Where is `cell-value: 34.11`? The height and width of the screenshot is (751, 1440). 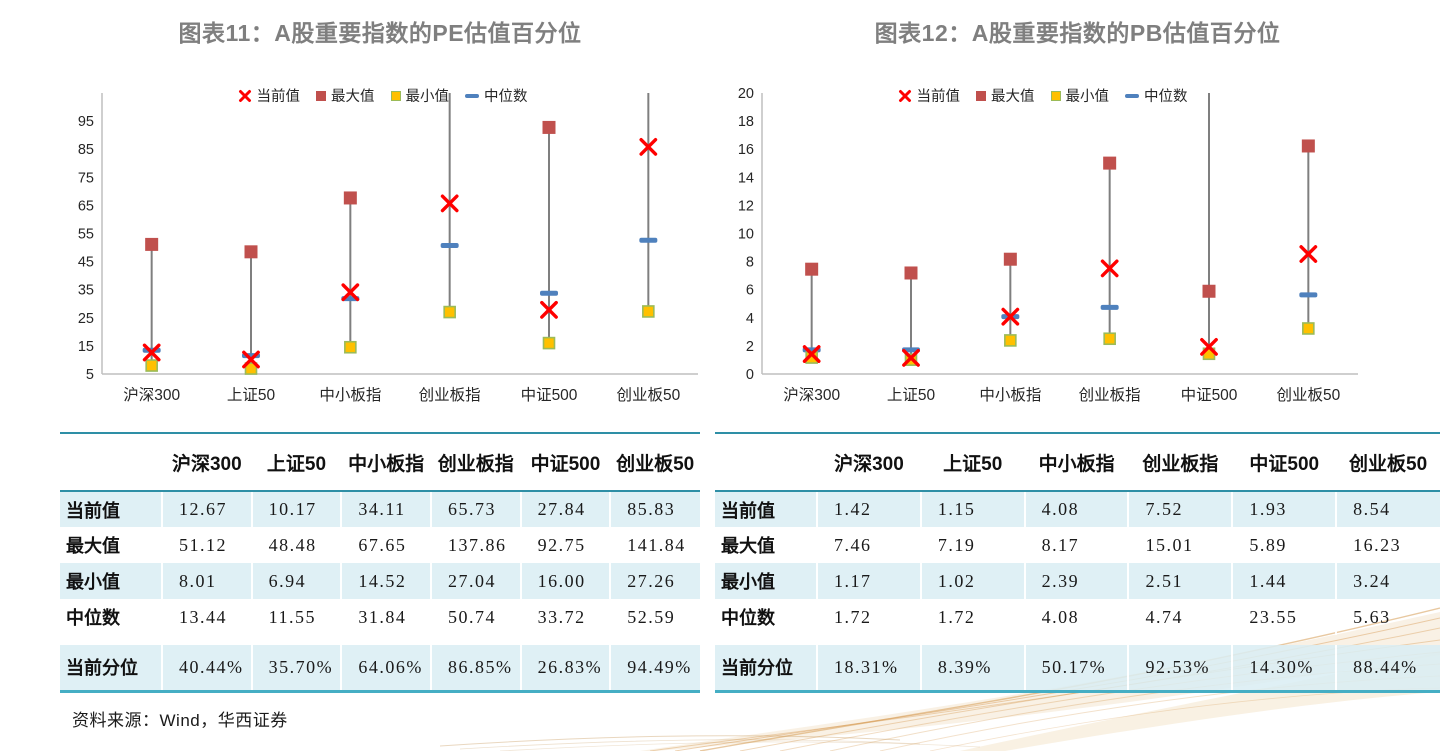 cell-value: 34.11 is located at coordinates (385, 509).